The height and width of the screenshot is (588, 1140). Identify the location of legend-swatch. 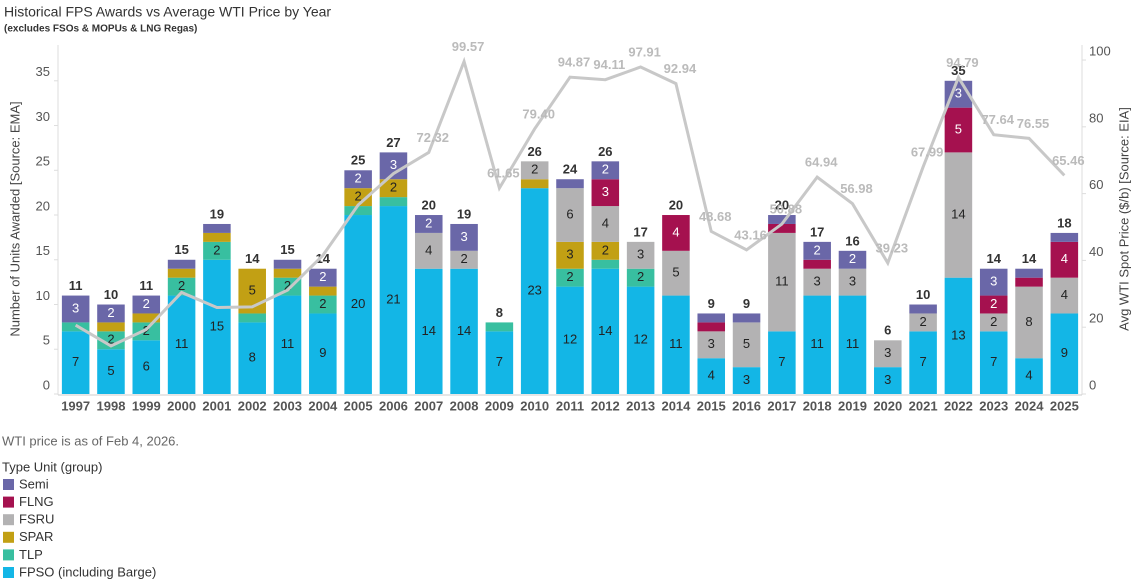
(8, 537).